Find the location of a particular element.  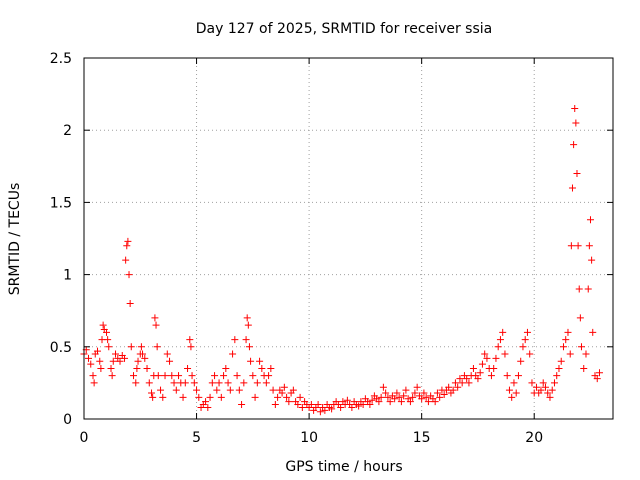

x-tick-label: 15 is located at coordinates (422, 438).